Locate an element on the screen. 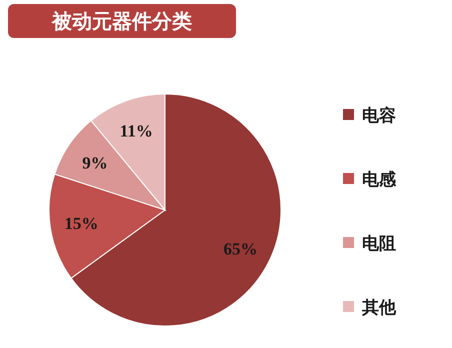 The image size is (452, 348). legend-label: 电感 is located at coordinates (379, 180).